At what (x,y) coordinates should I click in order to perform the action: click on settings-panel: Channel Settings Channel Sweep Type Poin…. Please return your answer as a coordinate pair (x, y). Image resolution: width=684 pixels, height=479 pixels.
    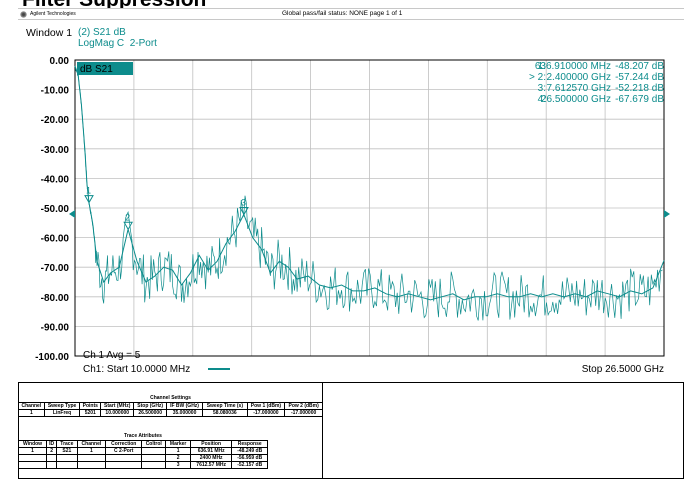
    Looking at the image, I should click on (170, 430).